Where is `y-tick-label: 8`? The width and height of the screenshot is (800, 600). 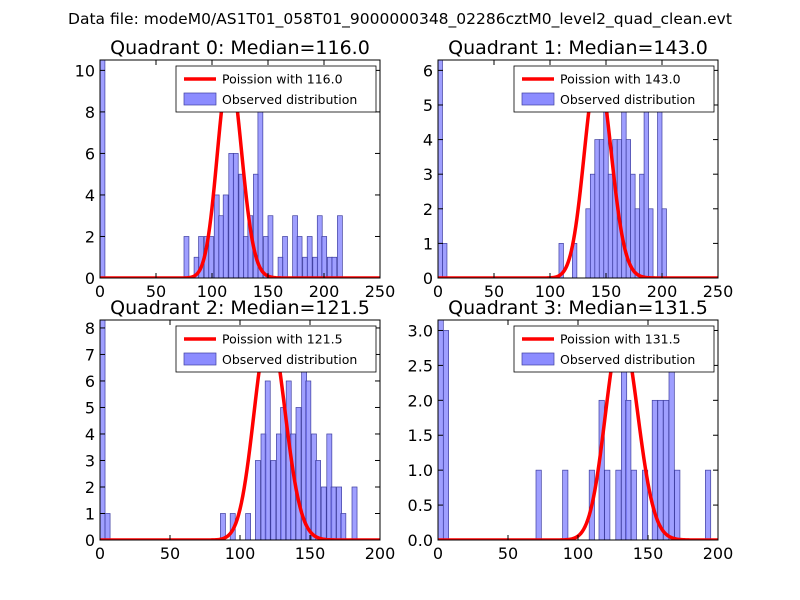
y-tick-label: 8 is located at coordinates (90, 112).